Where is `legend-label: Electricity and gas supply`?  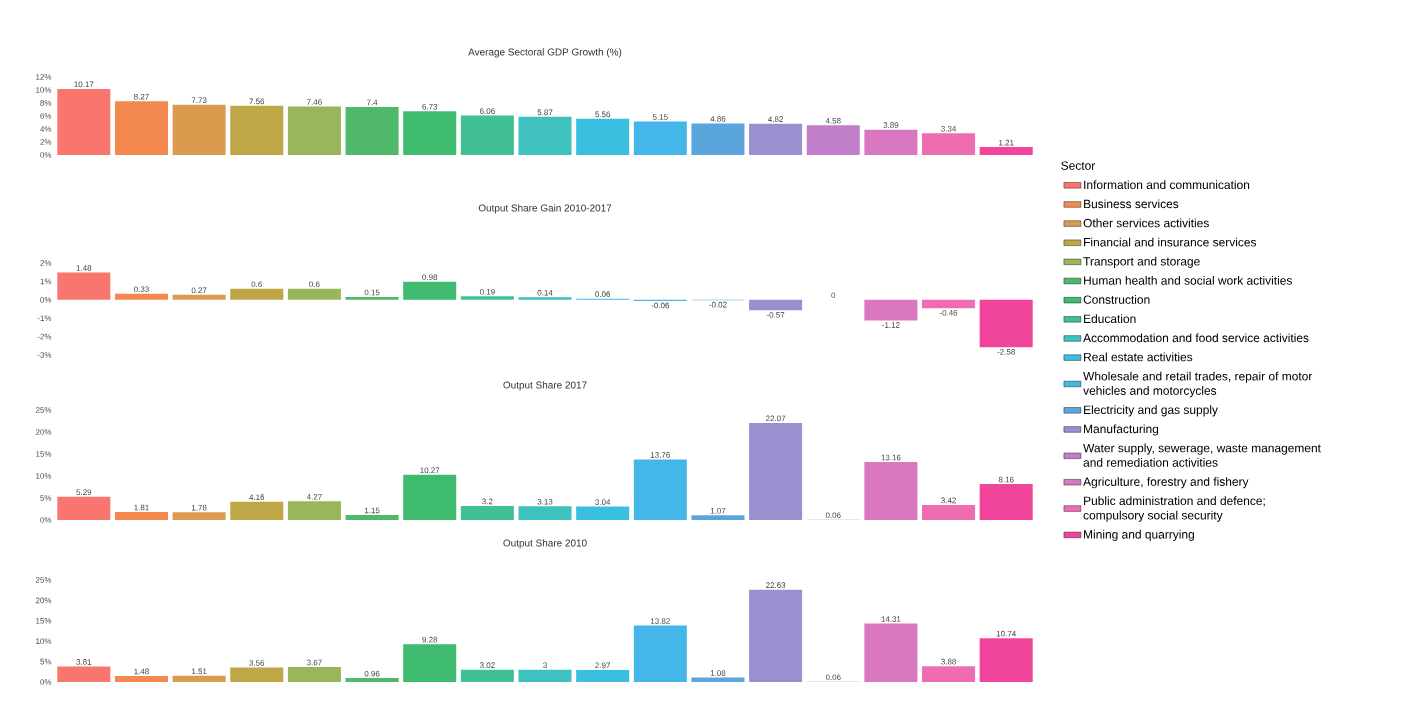 legend-label: Electricity and gas supply is located at coordinates (1151, 411).